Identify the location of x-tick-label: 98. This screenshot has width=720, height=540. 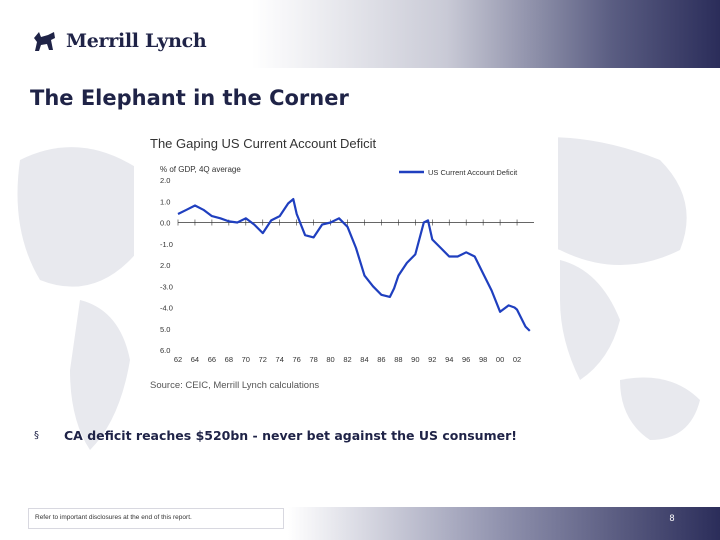
(483, 359).